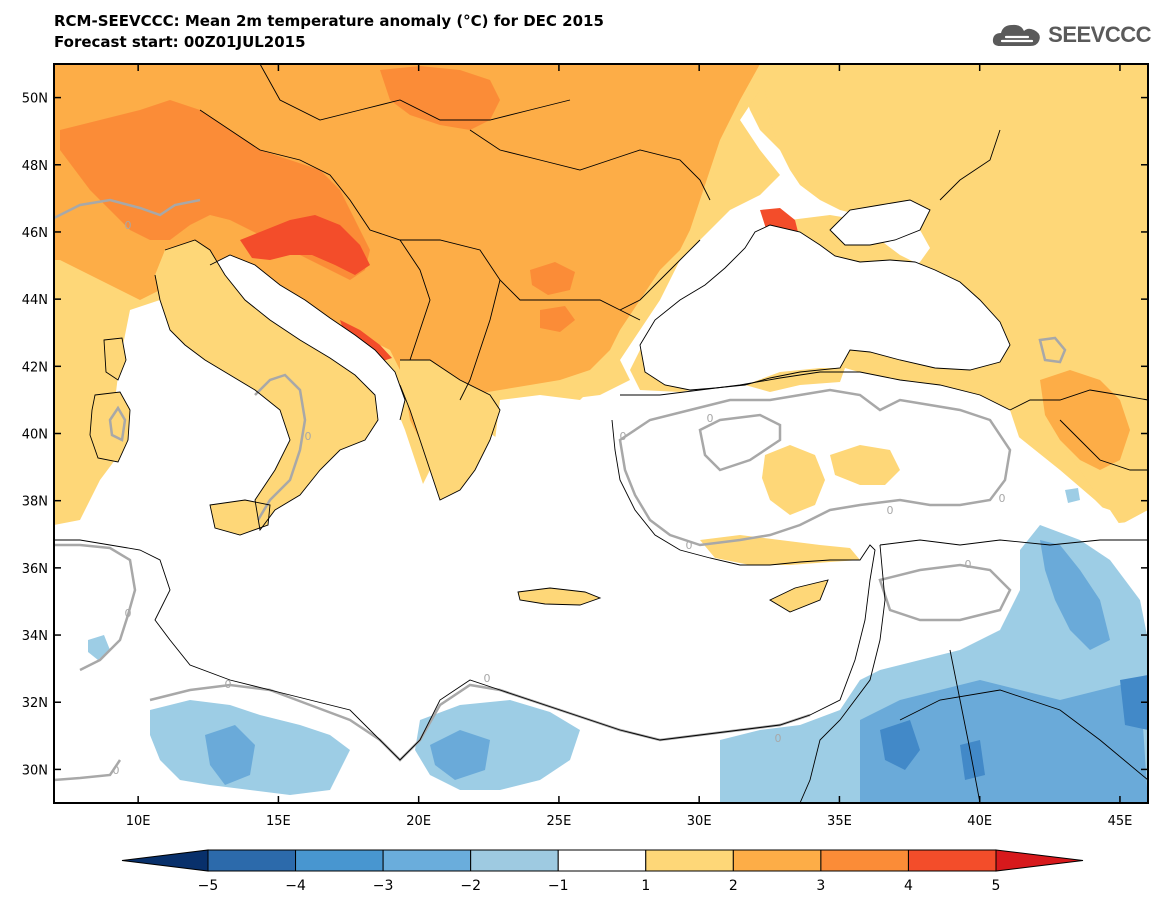 The image size is (1165, 907). I want to click on longitude-tick-label: 20E, so click(418, 821).